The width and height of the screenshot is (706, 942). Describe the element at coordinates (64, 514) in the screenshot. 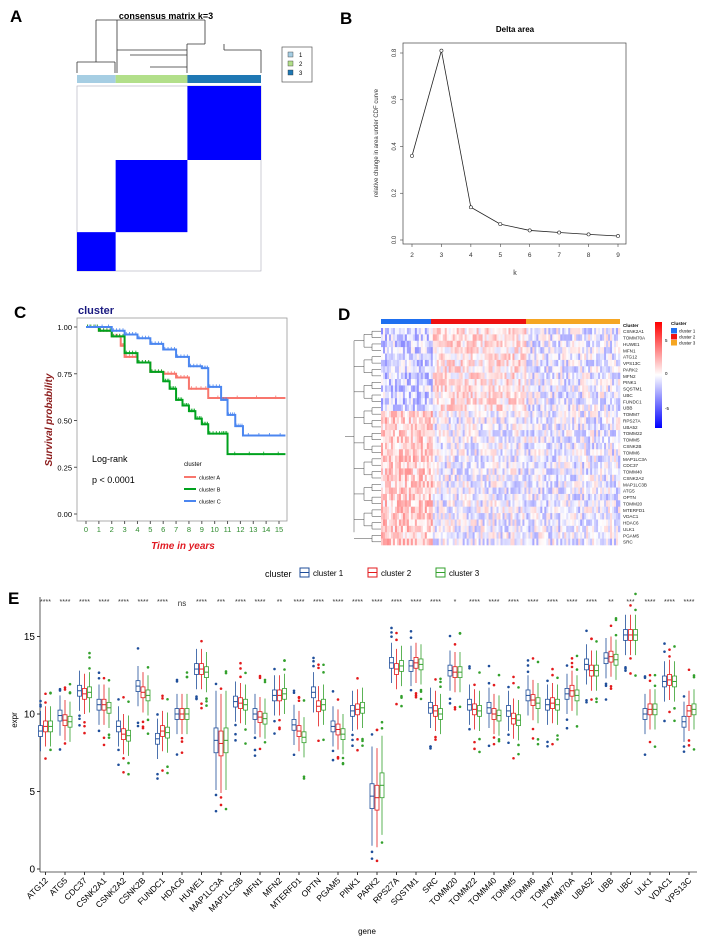

I see `y-tick-label: 0.00` at that location.